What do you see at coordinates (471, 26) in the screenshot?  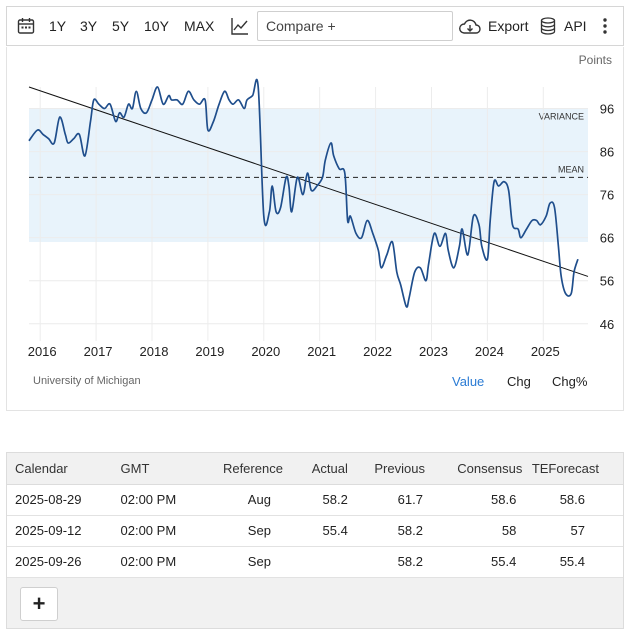 I see `download-icon` at bounding box center [471, 26].